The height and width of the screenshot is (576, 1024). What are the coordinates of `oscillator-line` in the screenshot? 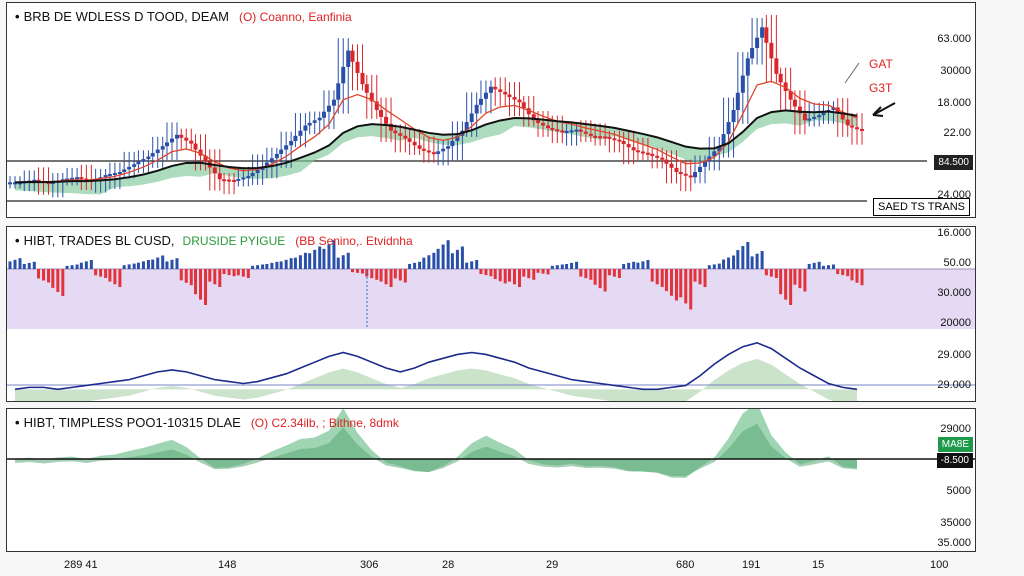 It's located at (436, 366).